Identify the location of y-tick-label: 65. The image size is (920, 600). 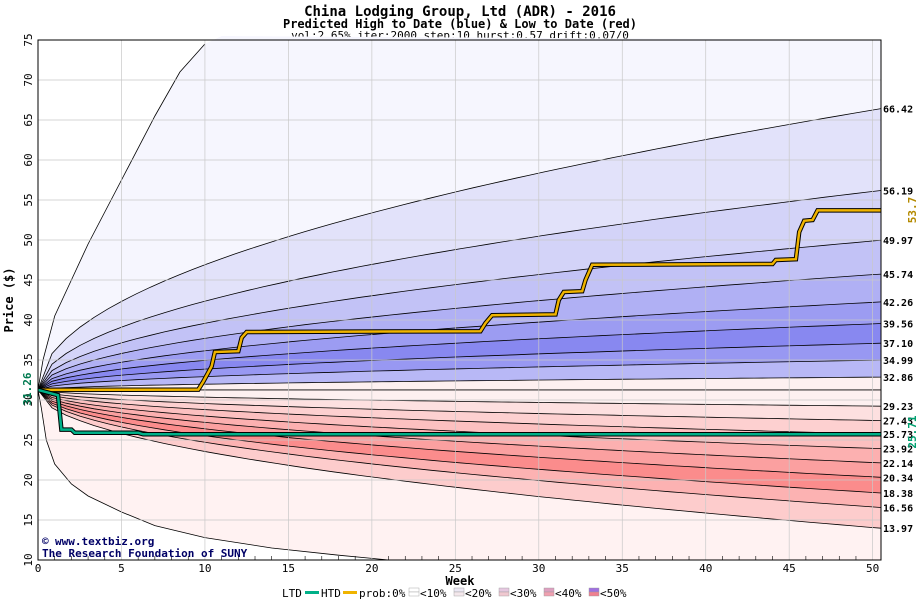
(28, 119).